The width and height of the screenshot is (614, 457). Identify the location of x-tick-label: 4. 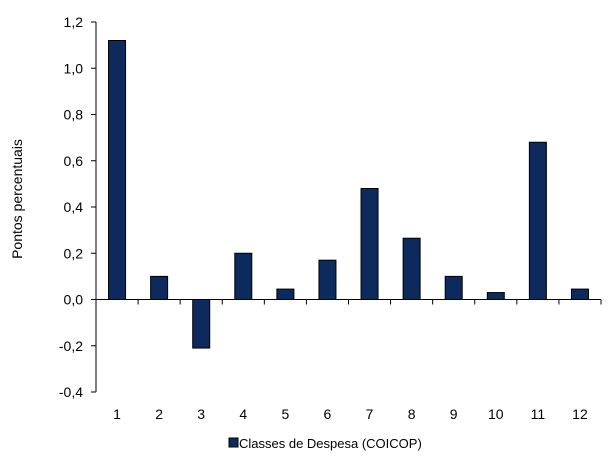
(243, 414).